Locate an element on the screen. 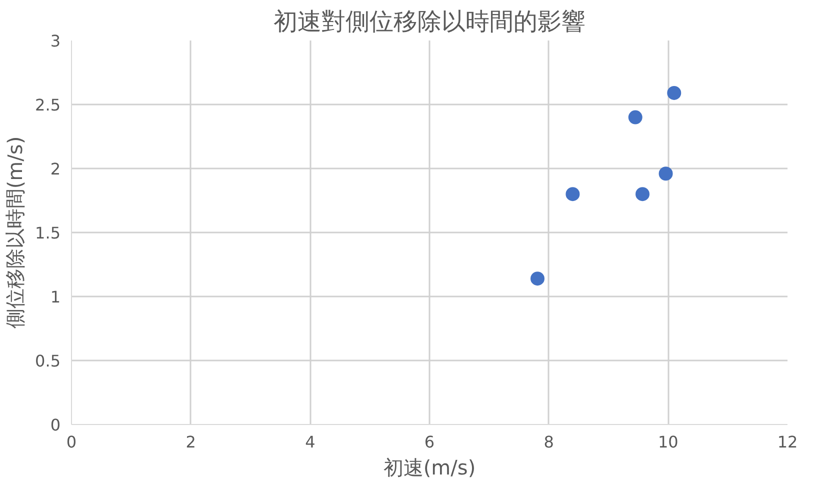 This screenshot has height=502, width=837. x-axis-title: 初速(m/s) is located at coordinates (429, 468).